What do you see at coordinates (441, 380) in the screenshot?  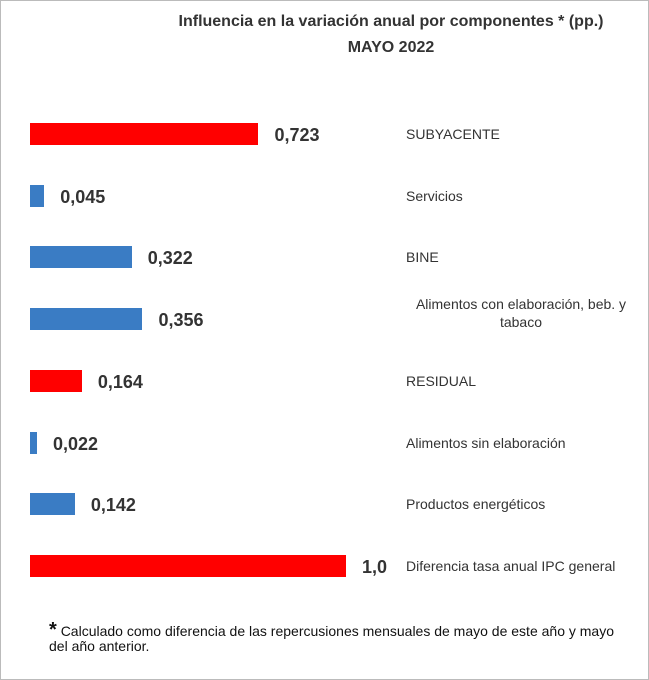 I see `category-label: RESIDUAL` at bounding box center [441, 380].